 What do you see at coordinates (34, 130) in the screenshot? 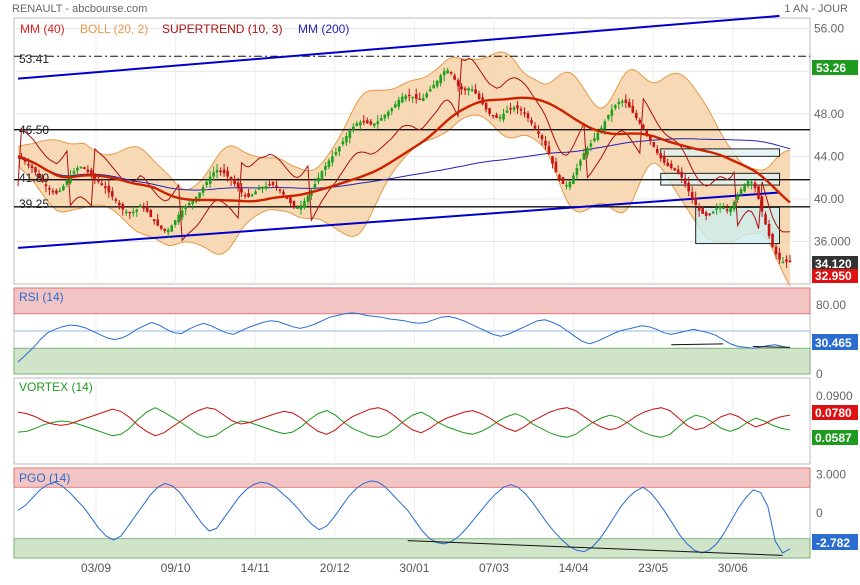
I see `level-label-2: 46.50` at bounding box center [34, 130].